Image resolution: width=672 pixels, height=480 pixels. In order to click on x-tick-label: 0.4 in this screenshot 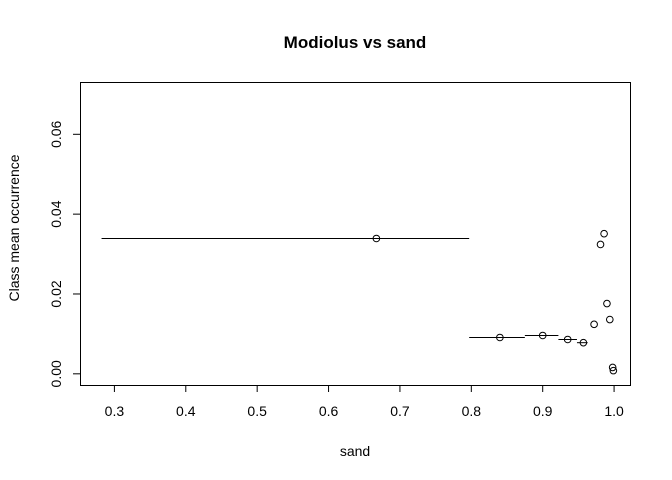, I will do `click(186, 411)`.